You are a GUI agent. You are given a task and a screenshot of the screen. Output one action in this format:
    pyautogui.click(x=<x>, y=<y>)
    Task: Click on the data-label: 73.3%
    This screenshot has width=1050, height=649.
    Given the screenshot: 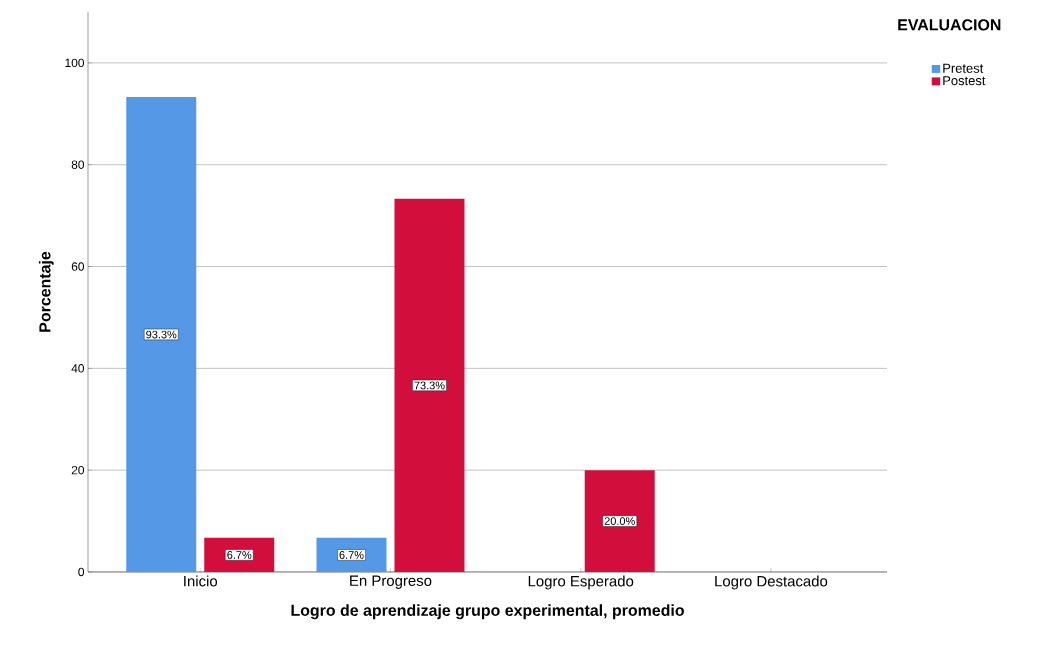 What is the action you would take?
    pyautogui.click(x=429, y=385)
    